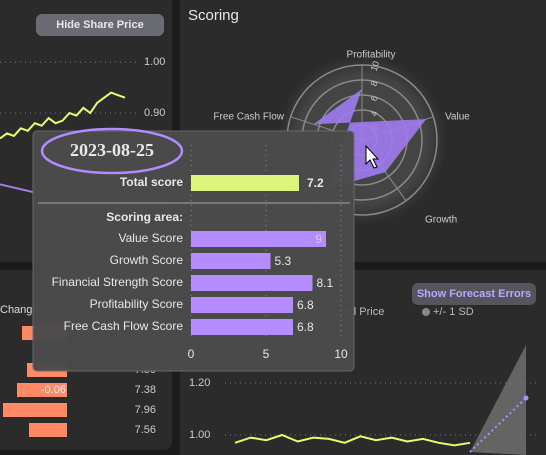 The height and width of the screenshot is (455, 546). Describe the element at coordinates (374, 113) in the screenshot. I see `radar-tick-label: 4` at that location.